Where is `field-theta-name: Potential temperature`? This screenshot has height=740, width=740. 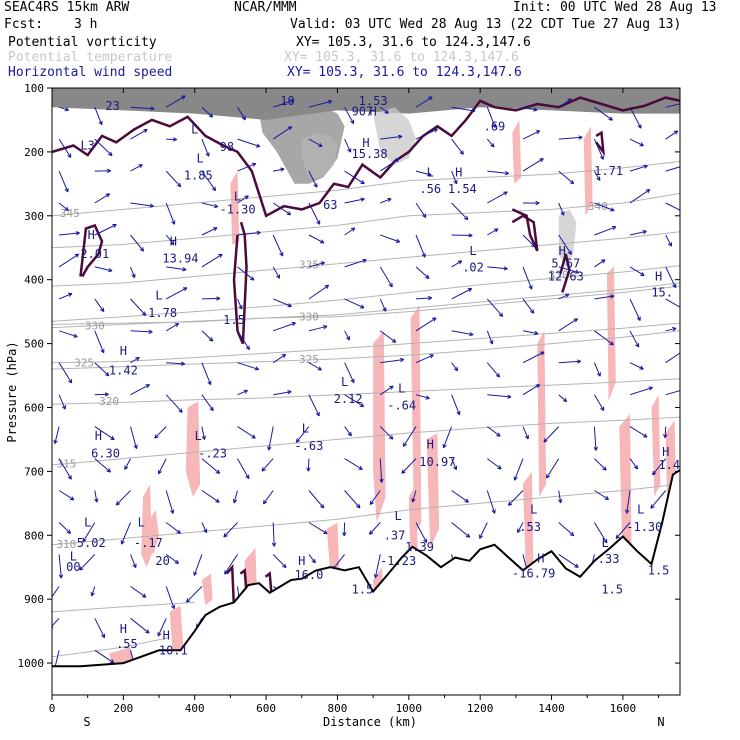 field-theta-name: Potential temperature is located at coordinates (90, 57).